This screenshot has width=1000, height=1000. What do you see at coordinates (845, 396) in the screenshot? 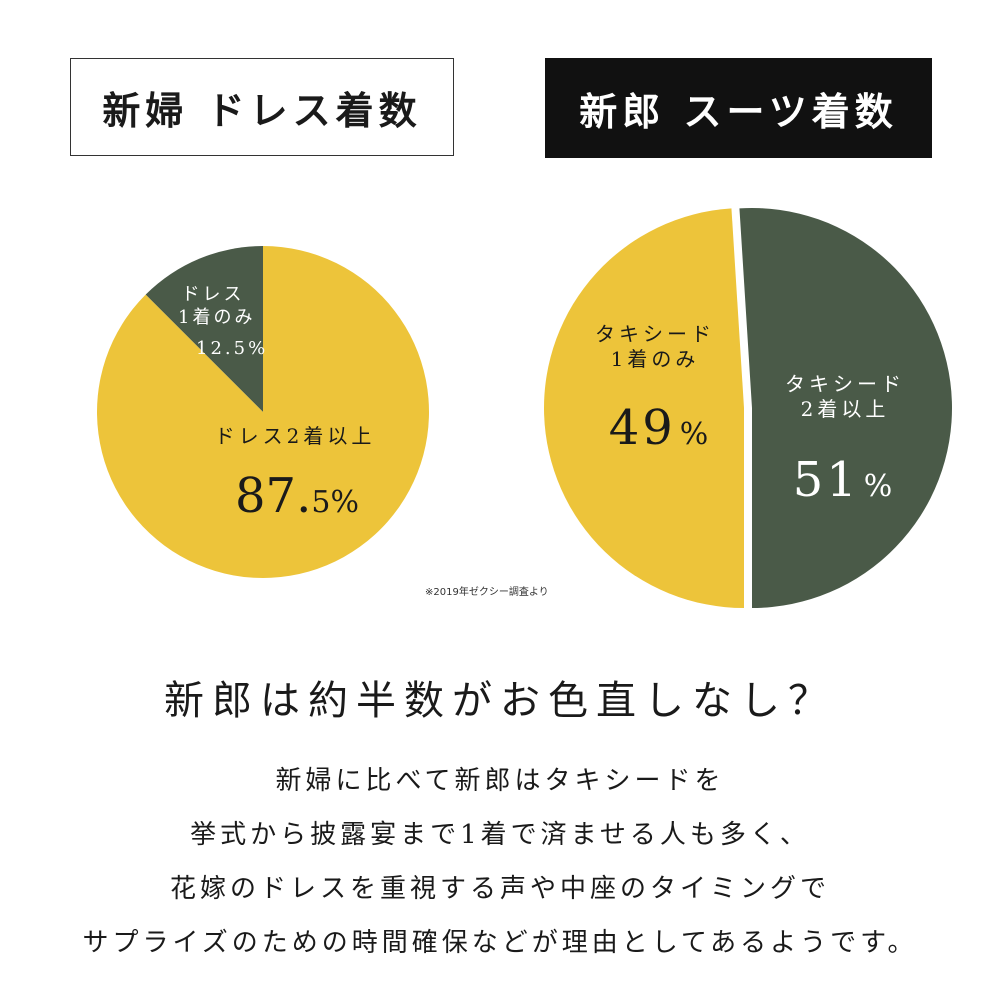
I see `groom-slice-2-label: タキシード 2着以上` at bounding box center [845, 396].